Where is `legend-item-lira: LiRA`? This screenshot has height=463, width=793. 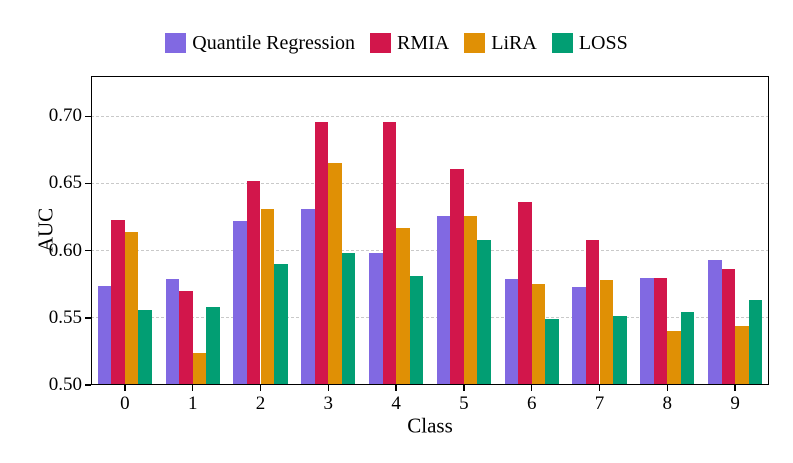 legend-item-lira: LiRA is located at coordinates (500, 43).